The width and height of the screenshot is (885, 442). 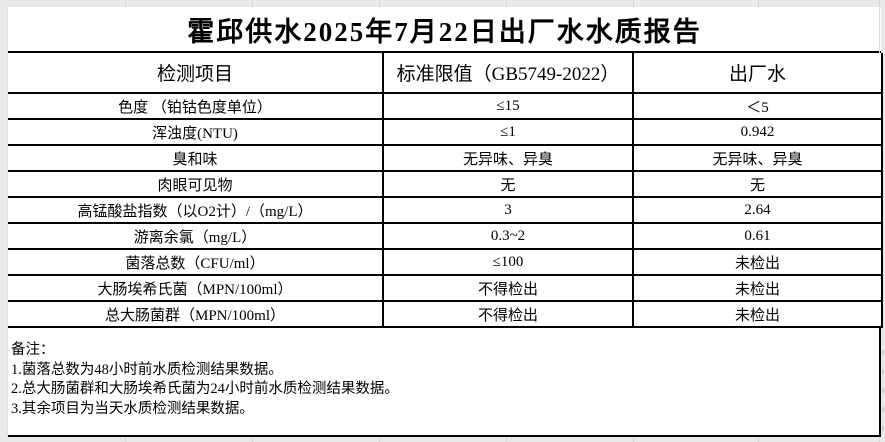 What do you see at coordinates (196, 106) in the screenshot?
I see `cell-item: 色度 （铂钴色度单位）` at bounding box center [196, 106].